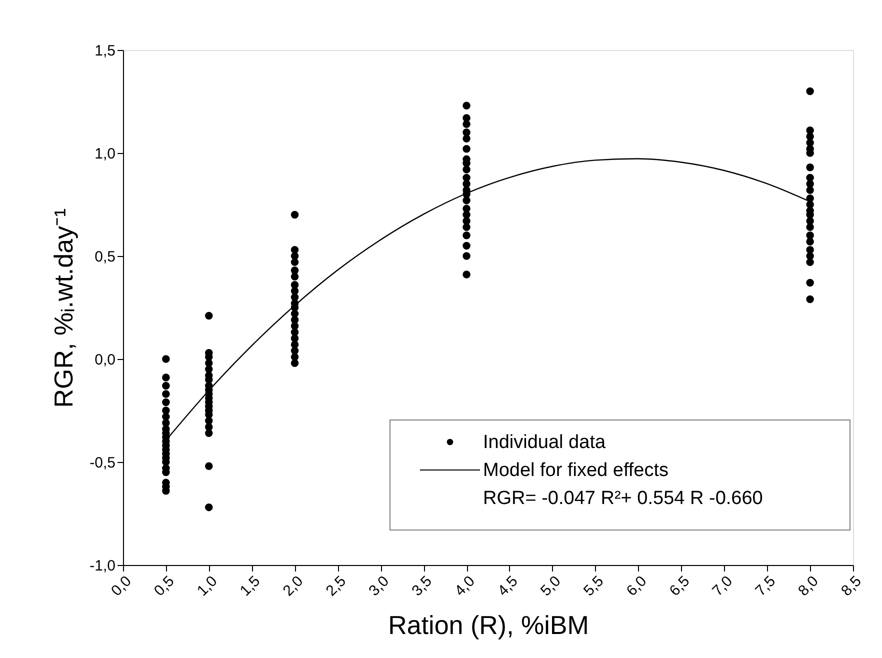  I want to click on legend-label: Individual data, so click(544, 442).